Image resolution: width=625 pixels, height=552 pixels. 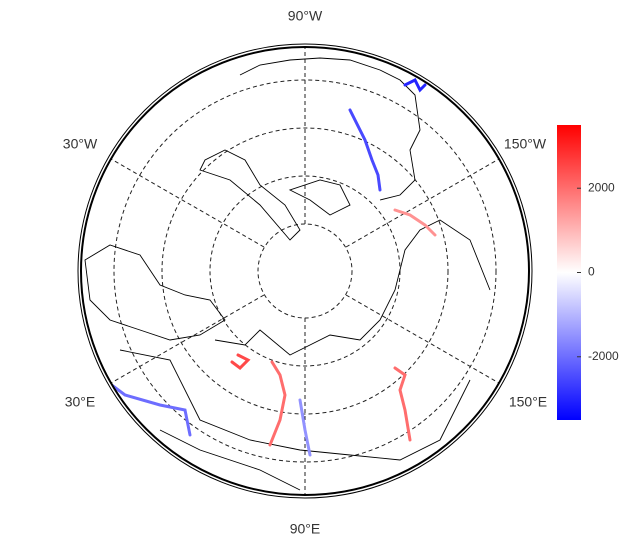 I want to click on longitude-label: 30°W, so click(x=80, y=144).